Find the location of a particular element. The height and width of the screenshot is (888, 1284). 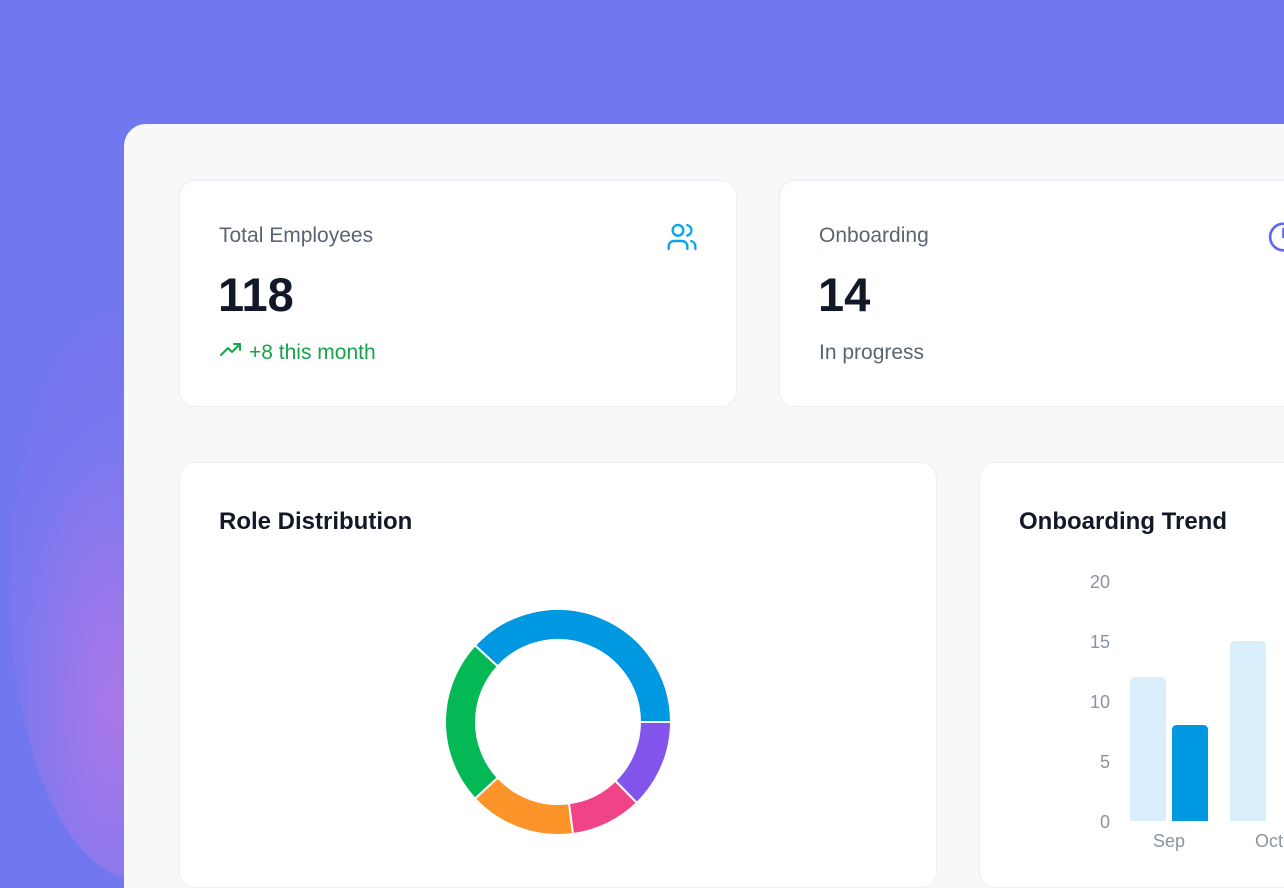

role-distribution-donut is located at coordinates (558, 722).